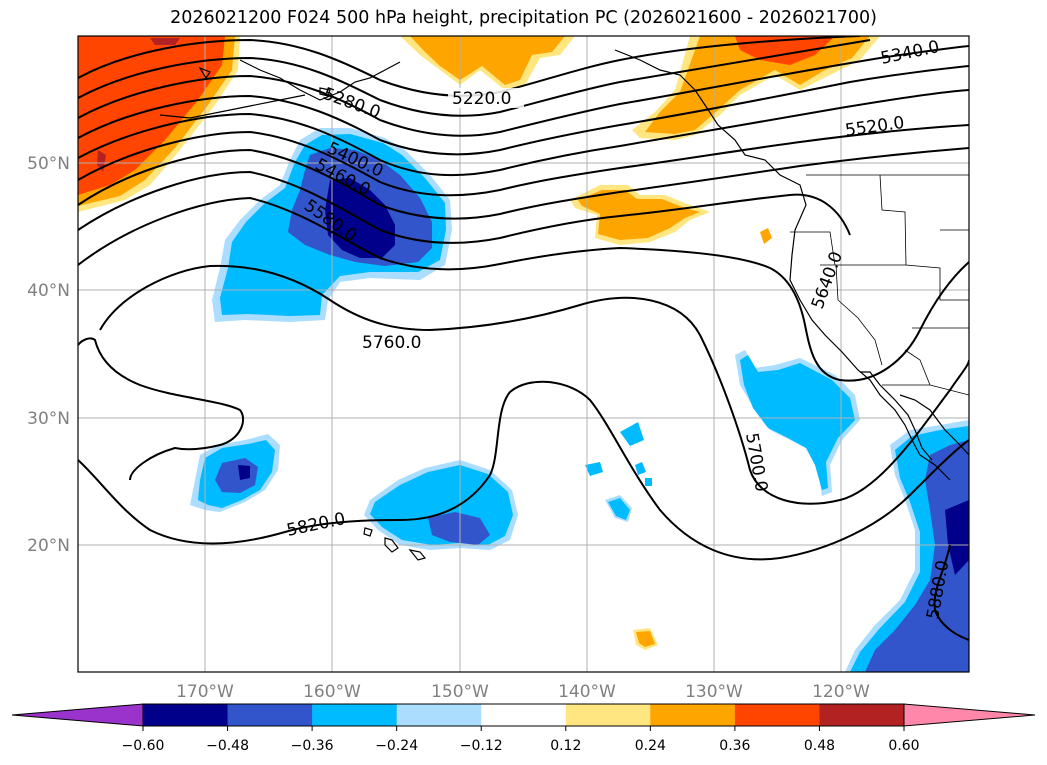 The width and height of the screenshot is (1047, 765). Describe the element at coordinates (903, 746) in the screenshot. I see `colorbar-tick-label: 0.60` at that location.